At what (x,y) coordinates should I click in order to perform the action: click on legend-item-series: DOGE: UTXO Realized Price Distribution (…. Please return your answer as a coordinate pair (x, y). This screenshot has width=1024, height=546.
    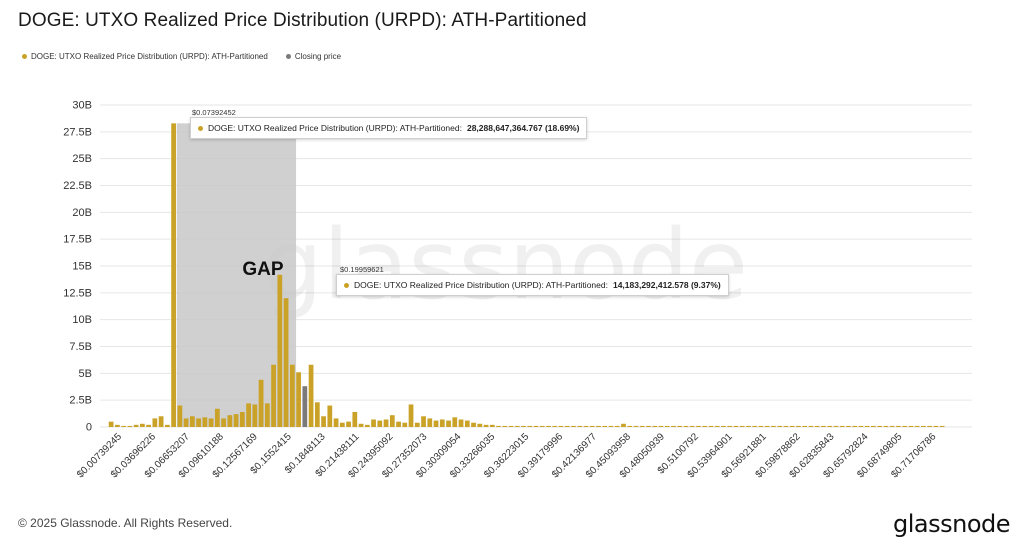
    Looking at the image, I should click on (145, 56).